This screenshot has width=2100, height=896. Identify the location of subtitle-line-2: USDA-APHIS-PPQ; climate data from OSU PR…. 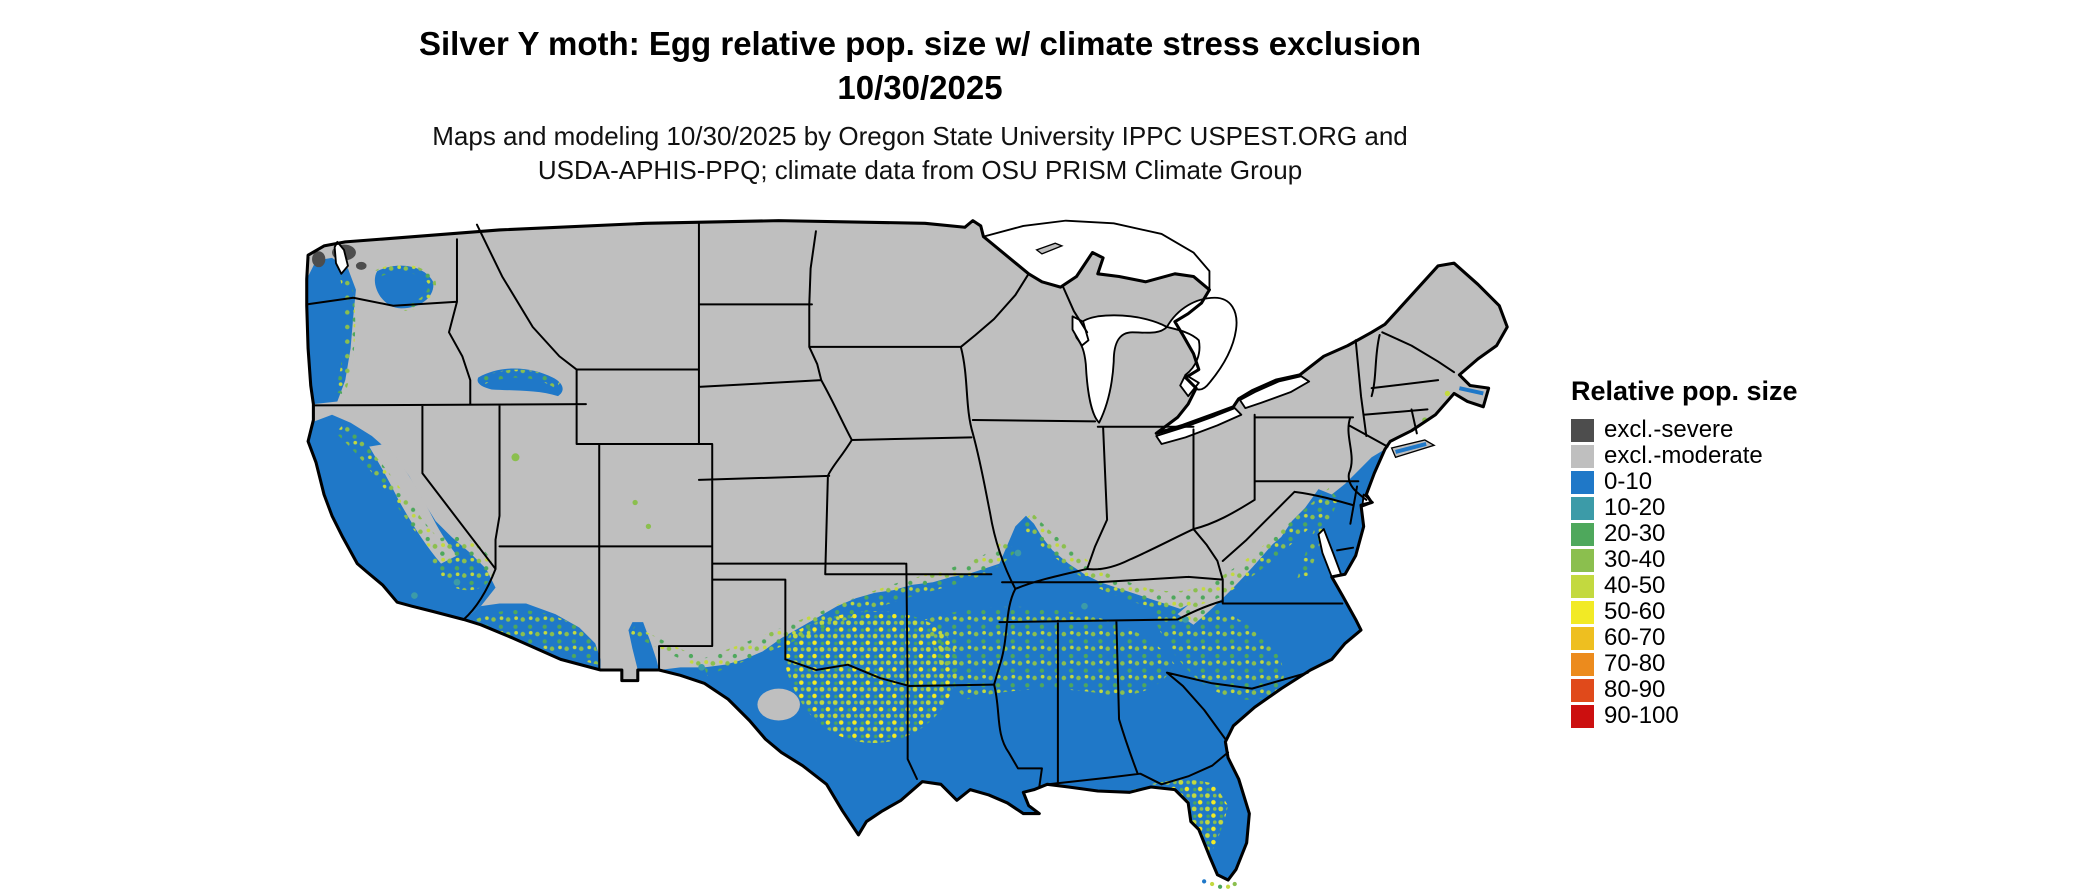
(920, 169).